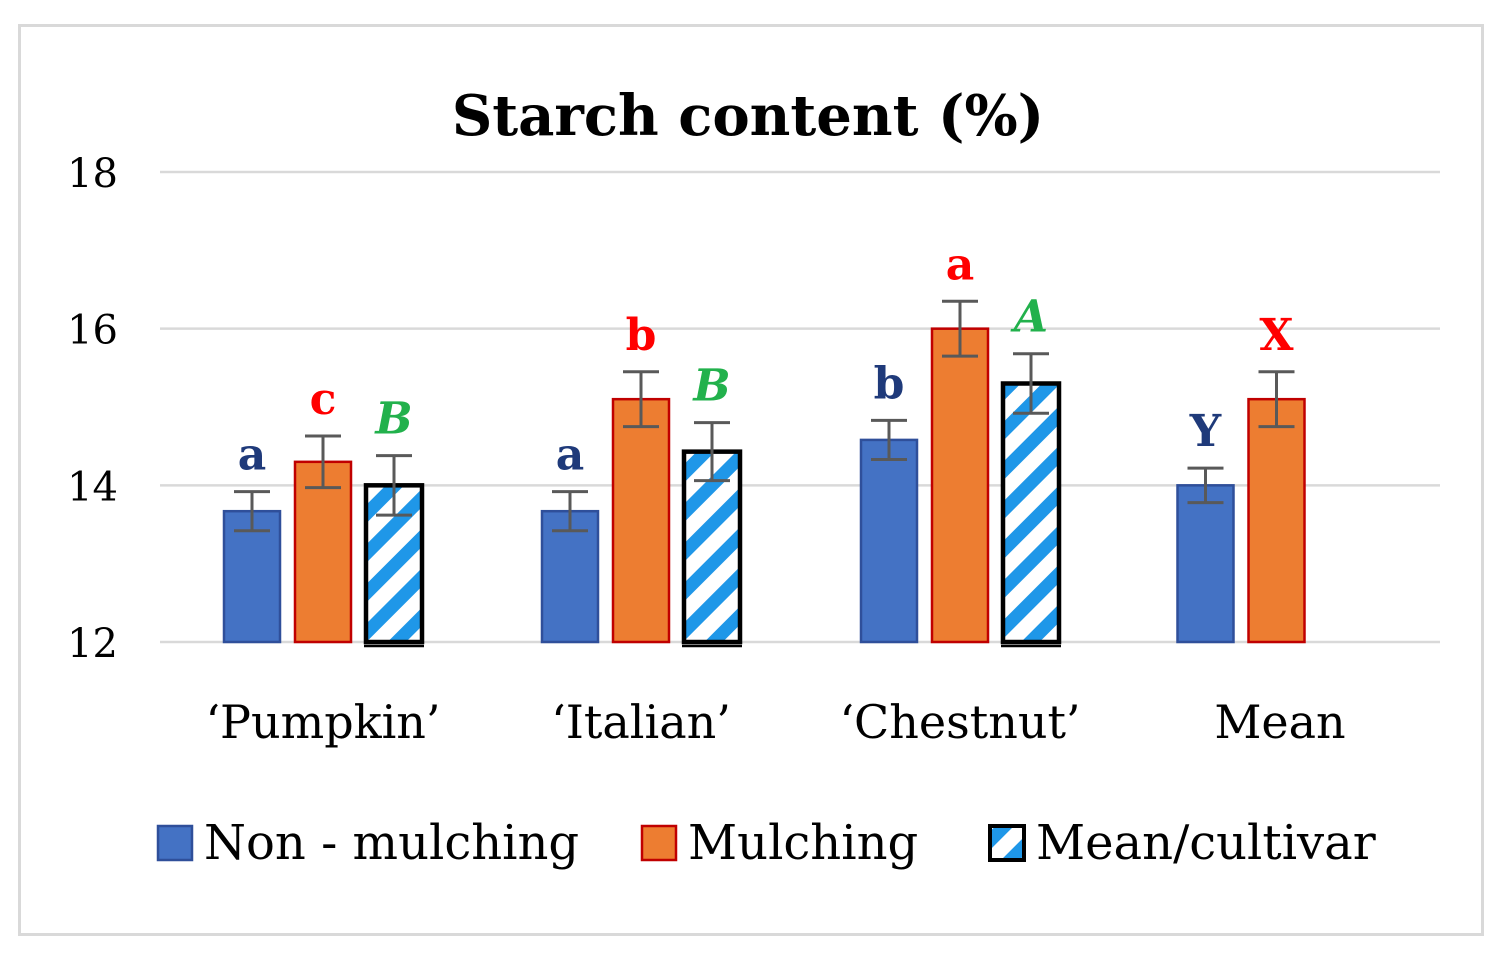 This screenshot has width=1507, height=965. I want to click on legend-entry-1: Mulching, so click(779, 843).